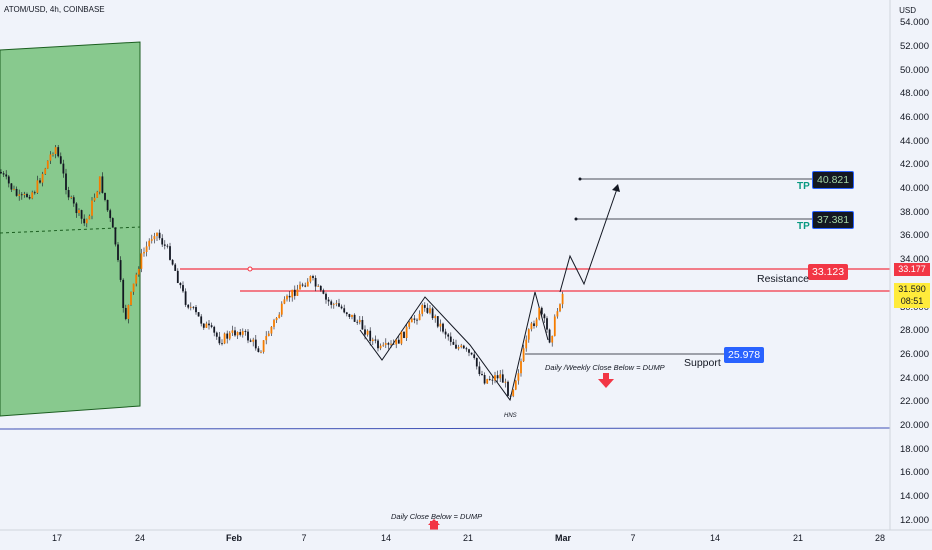 The image size is (932, 550). What do you see at coordinates (454, 346) in the screenshot?
I see `hns-pattern-line` at bounding box center [454, 346].